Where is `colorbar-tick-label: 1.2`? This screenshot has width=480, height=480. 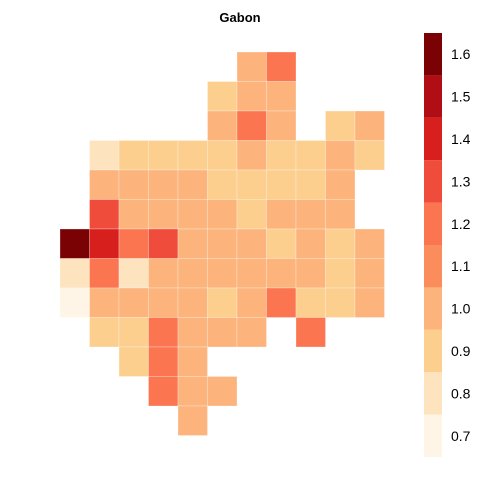
colorbar-tick-label: 1.2 is located at coordinates (461, 224).